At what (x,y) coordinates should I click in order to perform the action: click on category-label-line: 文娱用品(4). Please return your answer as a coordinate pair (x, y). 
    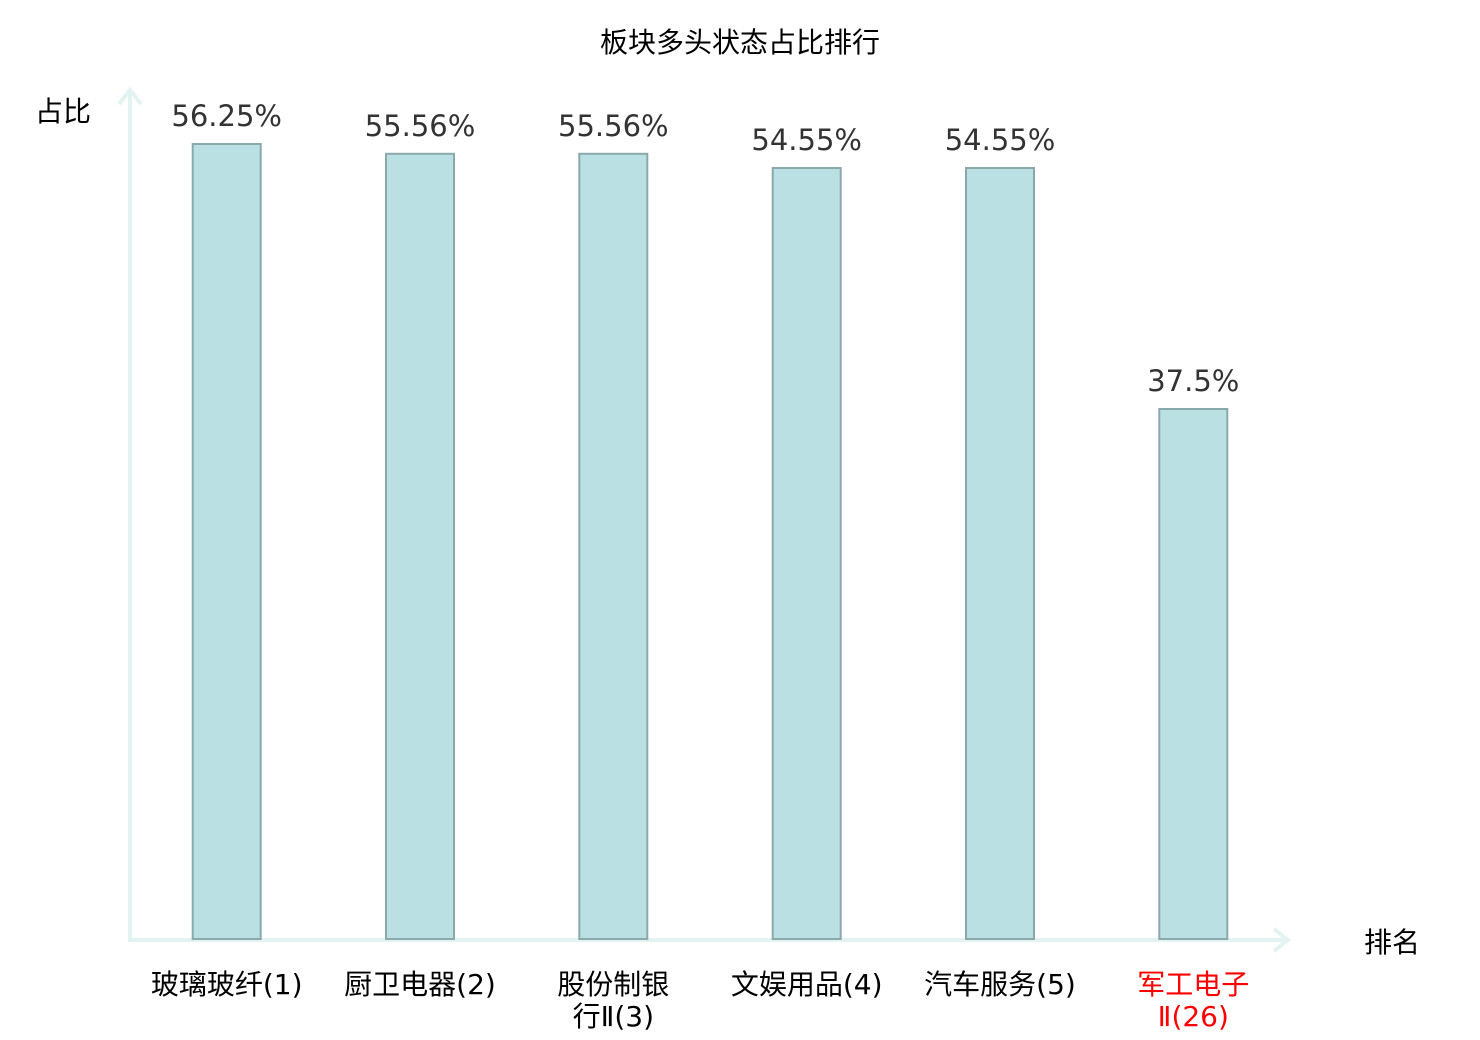
    Looking at the image, I should click on (807, 984).